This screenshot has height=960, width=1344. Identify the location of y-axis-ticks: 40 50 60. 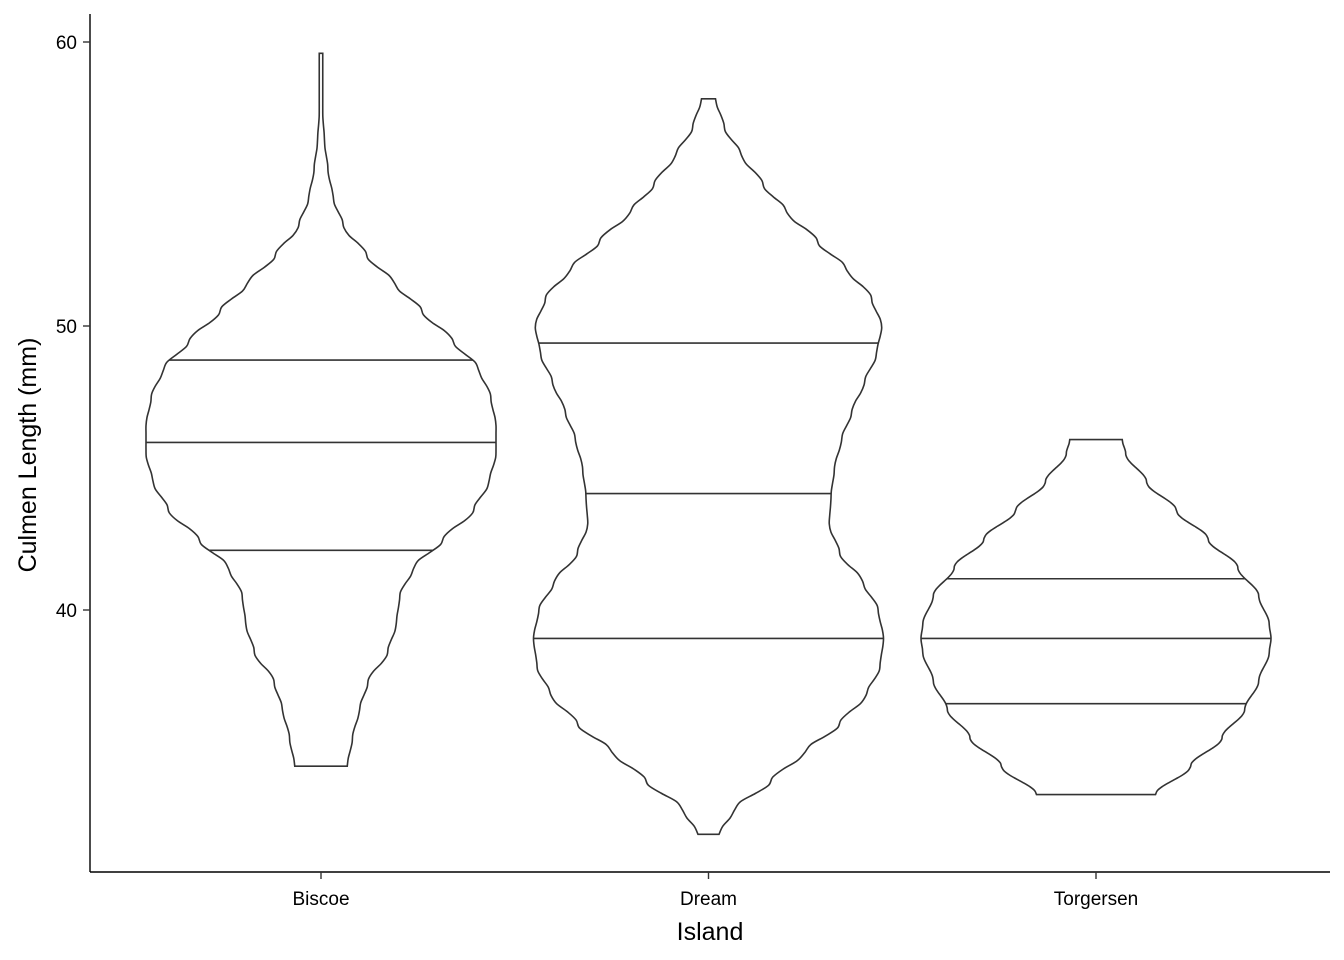
(73, 327).